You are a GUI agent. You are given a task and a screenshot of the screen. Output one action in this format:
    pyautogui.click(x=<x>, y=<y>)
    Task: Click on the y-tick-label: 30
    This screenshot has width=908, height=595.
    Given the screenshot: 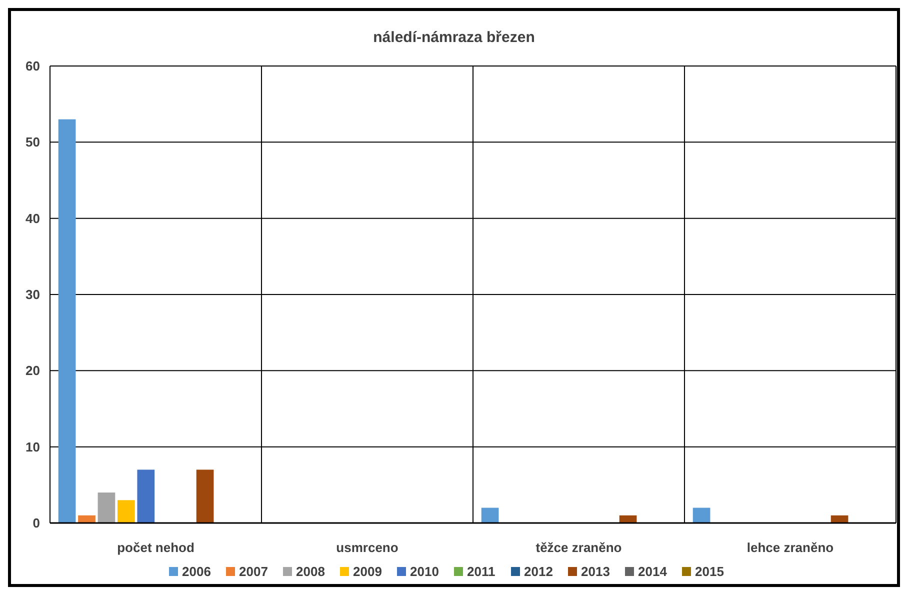 What is the action you would take?
    pyautogui.click(x=33, y=294)
    